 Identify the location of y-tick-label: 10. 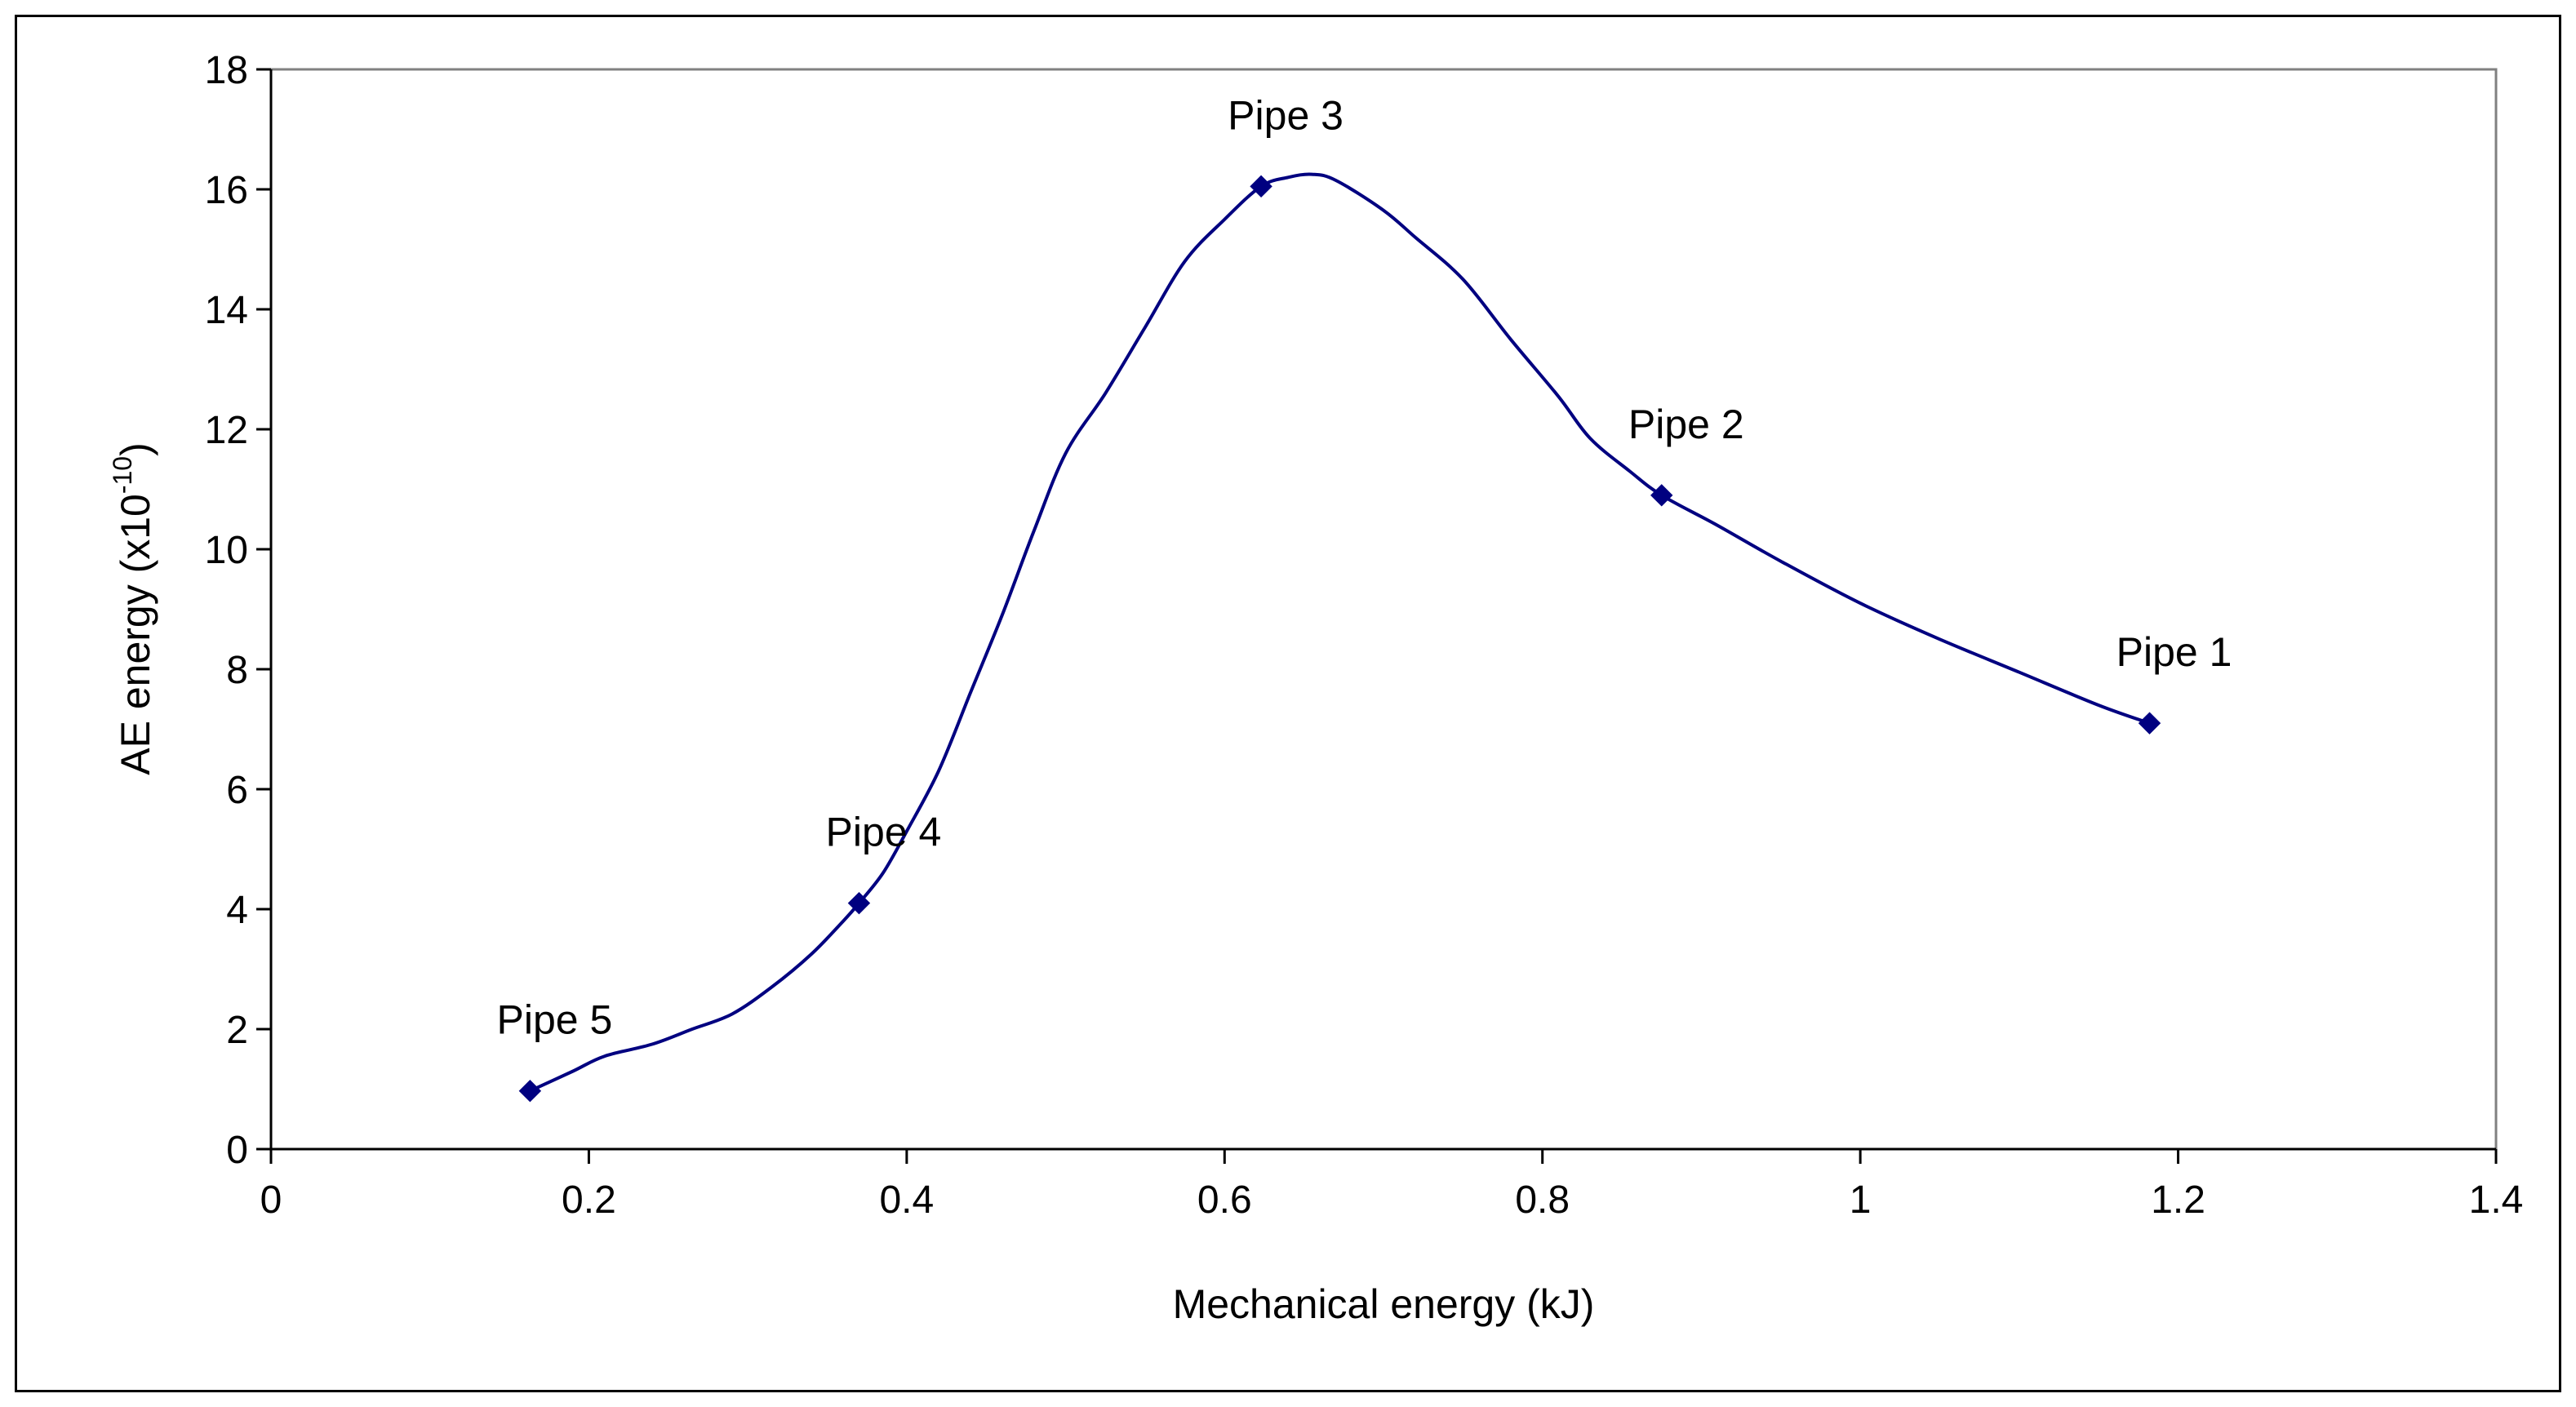
(226, 550).